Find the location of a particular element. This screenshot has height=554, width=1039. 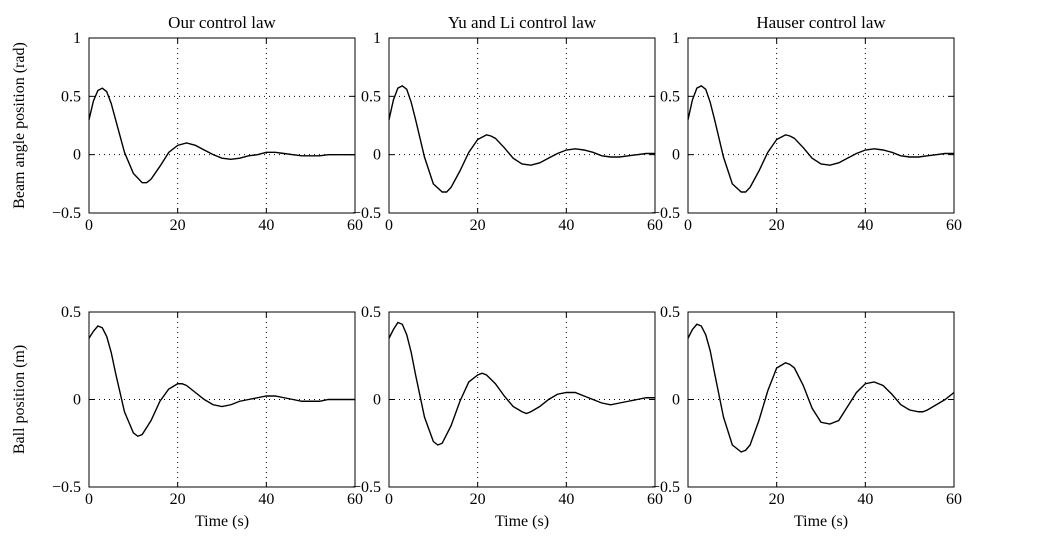

subplot-title: Hauser control law is located at coordinates (821, 22).